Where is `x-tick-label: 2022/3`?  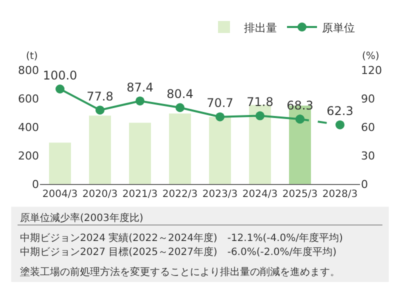
x-tick-label: 2022/3 is located at coordinates (180, 194).